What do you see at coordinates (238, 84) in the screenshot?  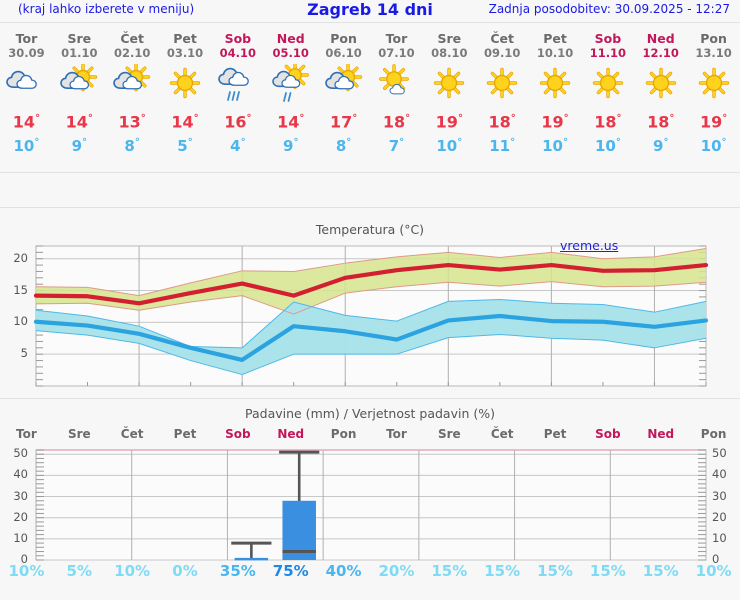 I see `rain-icon` at bounding box center [238, 84].